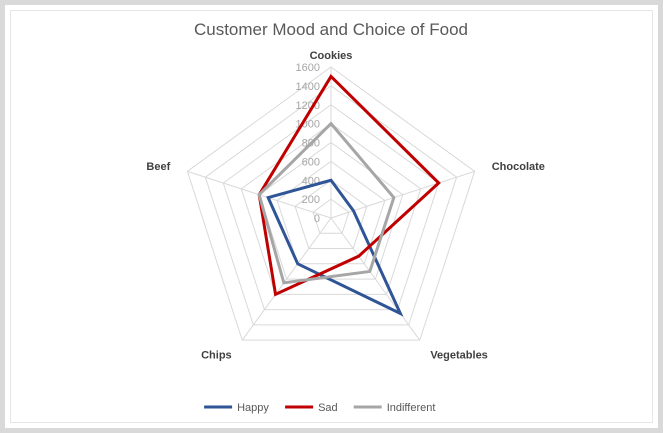 The height and width of the screenshot is (433, 663). Describe the element at coordinates (311, 200) in the screenshot. I see `r-tick-label: 200` at that location.